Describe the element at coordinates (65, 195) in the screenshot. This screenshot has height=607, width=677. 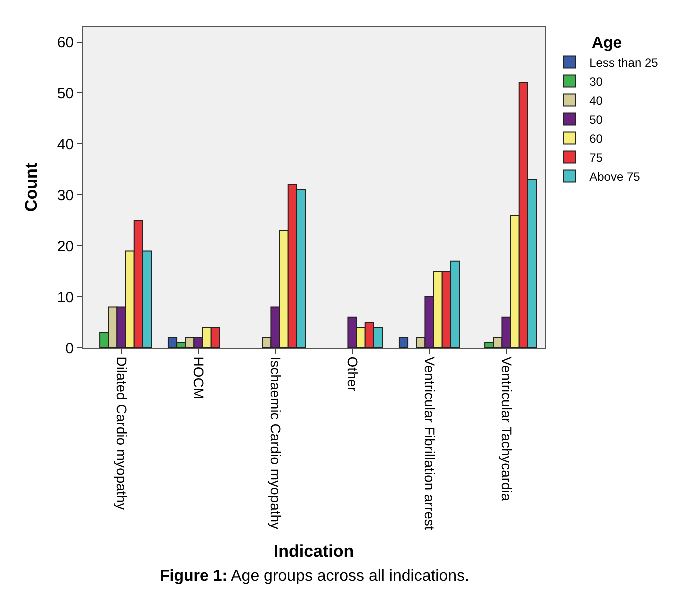
I see `y-tick-label: 30` at that location.